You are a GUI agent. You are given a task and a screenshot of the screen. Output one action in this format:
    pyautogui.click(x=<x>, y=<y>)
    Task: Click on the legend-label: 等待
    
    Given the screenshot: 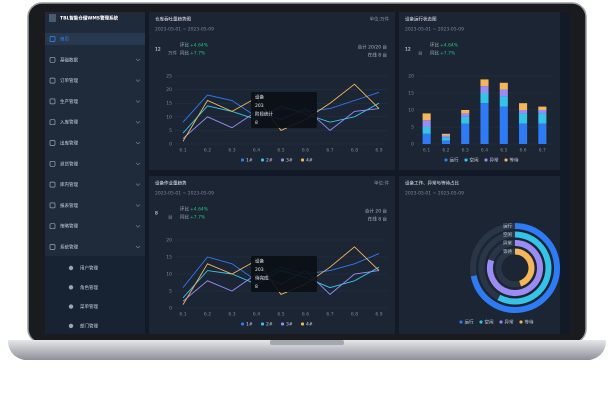 What is the action you would take?
    pyautogui.click(x=529, y=322)
    